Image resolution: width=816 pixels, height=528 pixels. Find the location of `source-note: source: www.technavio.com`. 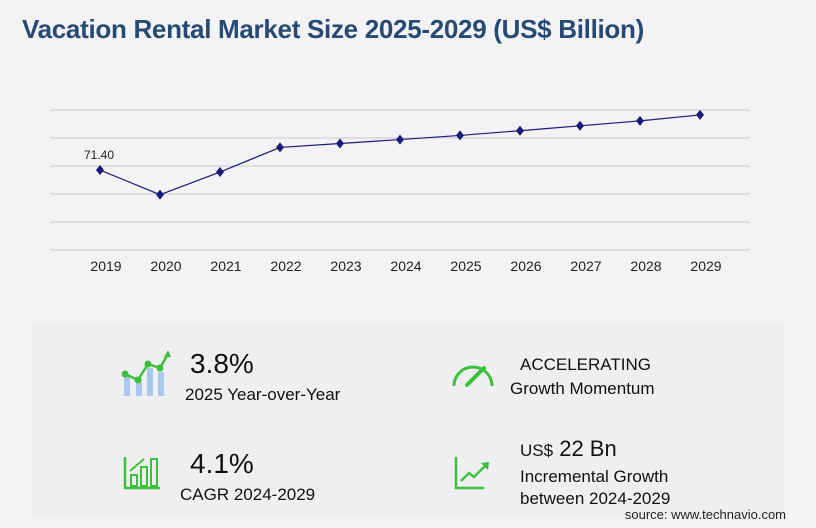

source-note: source: www.technavio.com is located at coordinates (705, 514).